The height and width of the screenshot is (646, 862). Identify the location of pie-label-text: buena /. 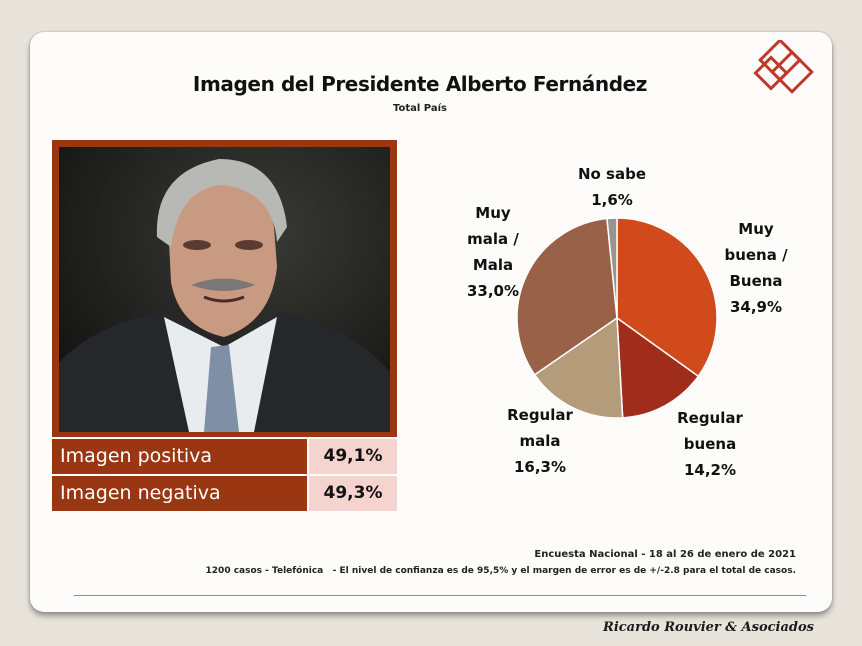
(756, 255).